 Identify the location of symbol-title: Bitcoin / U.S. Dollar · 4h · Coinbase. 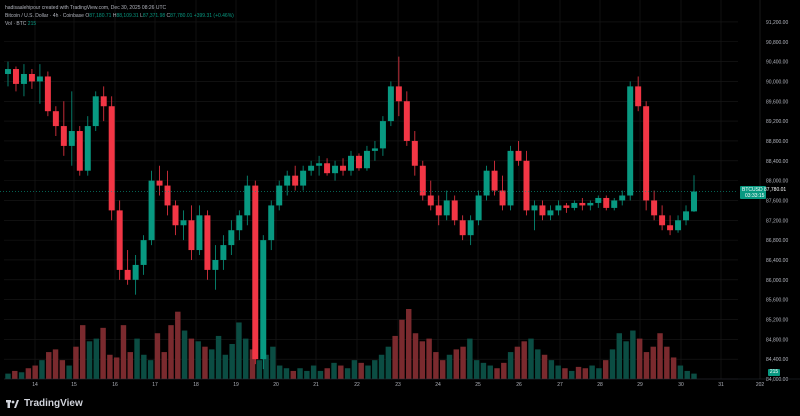
(44, 16).